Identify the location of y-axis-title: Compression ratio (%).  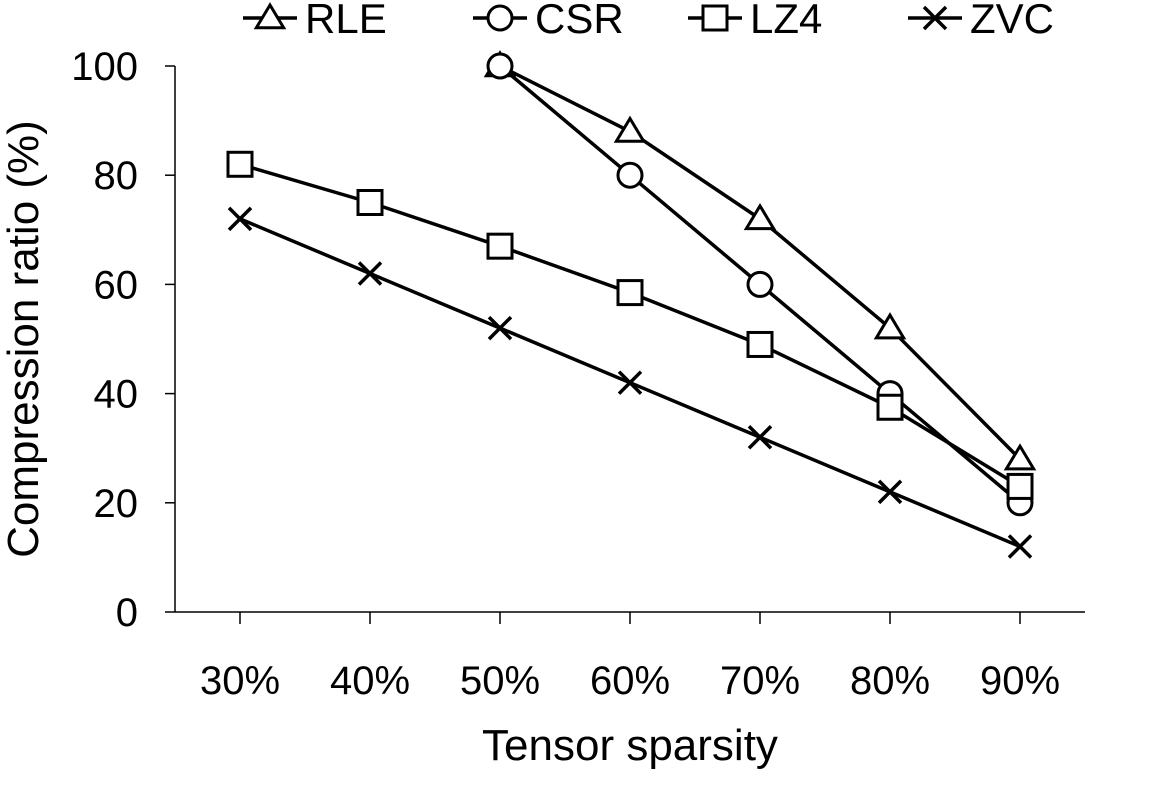
(24, 339).